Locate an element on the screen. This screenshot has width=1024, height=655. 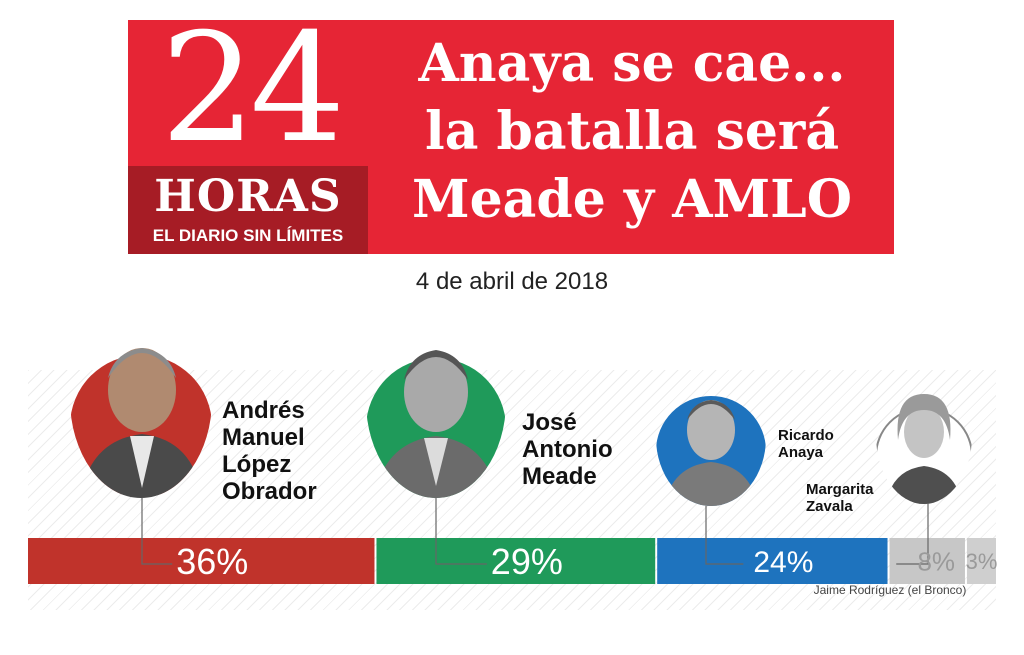
category-label-bronco: Jaime Rodríguez (el Bronco) is located at coordinates (890, 590).